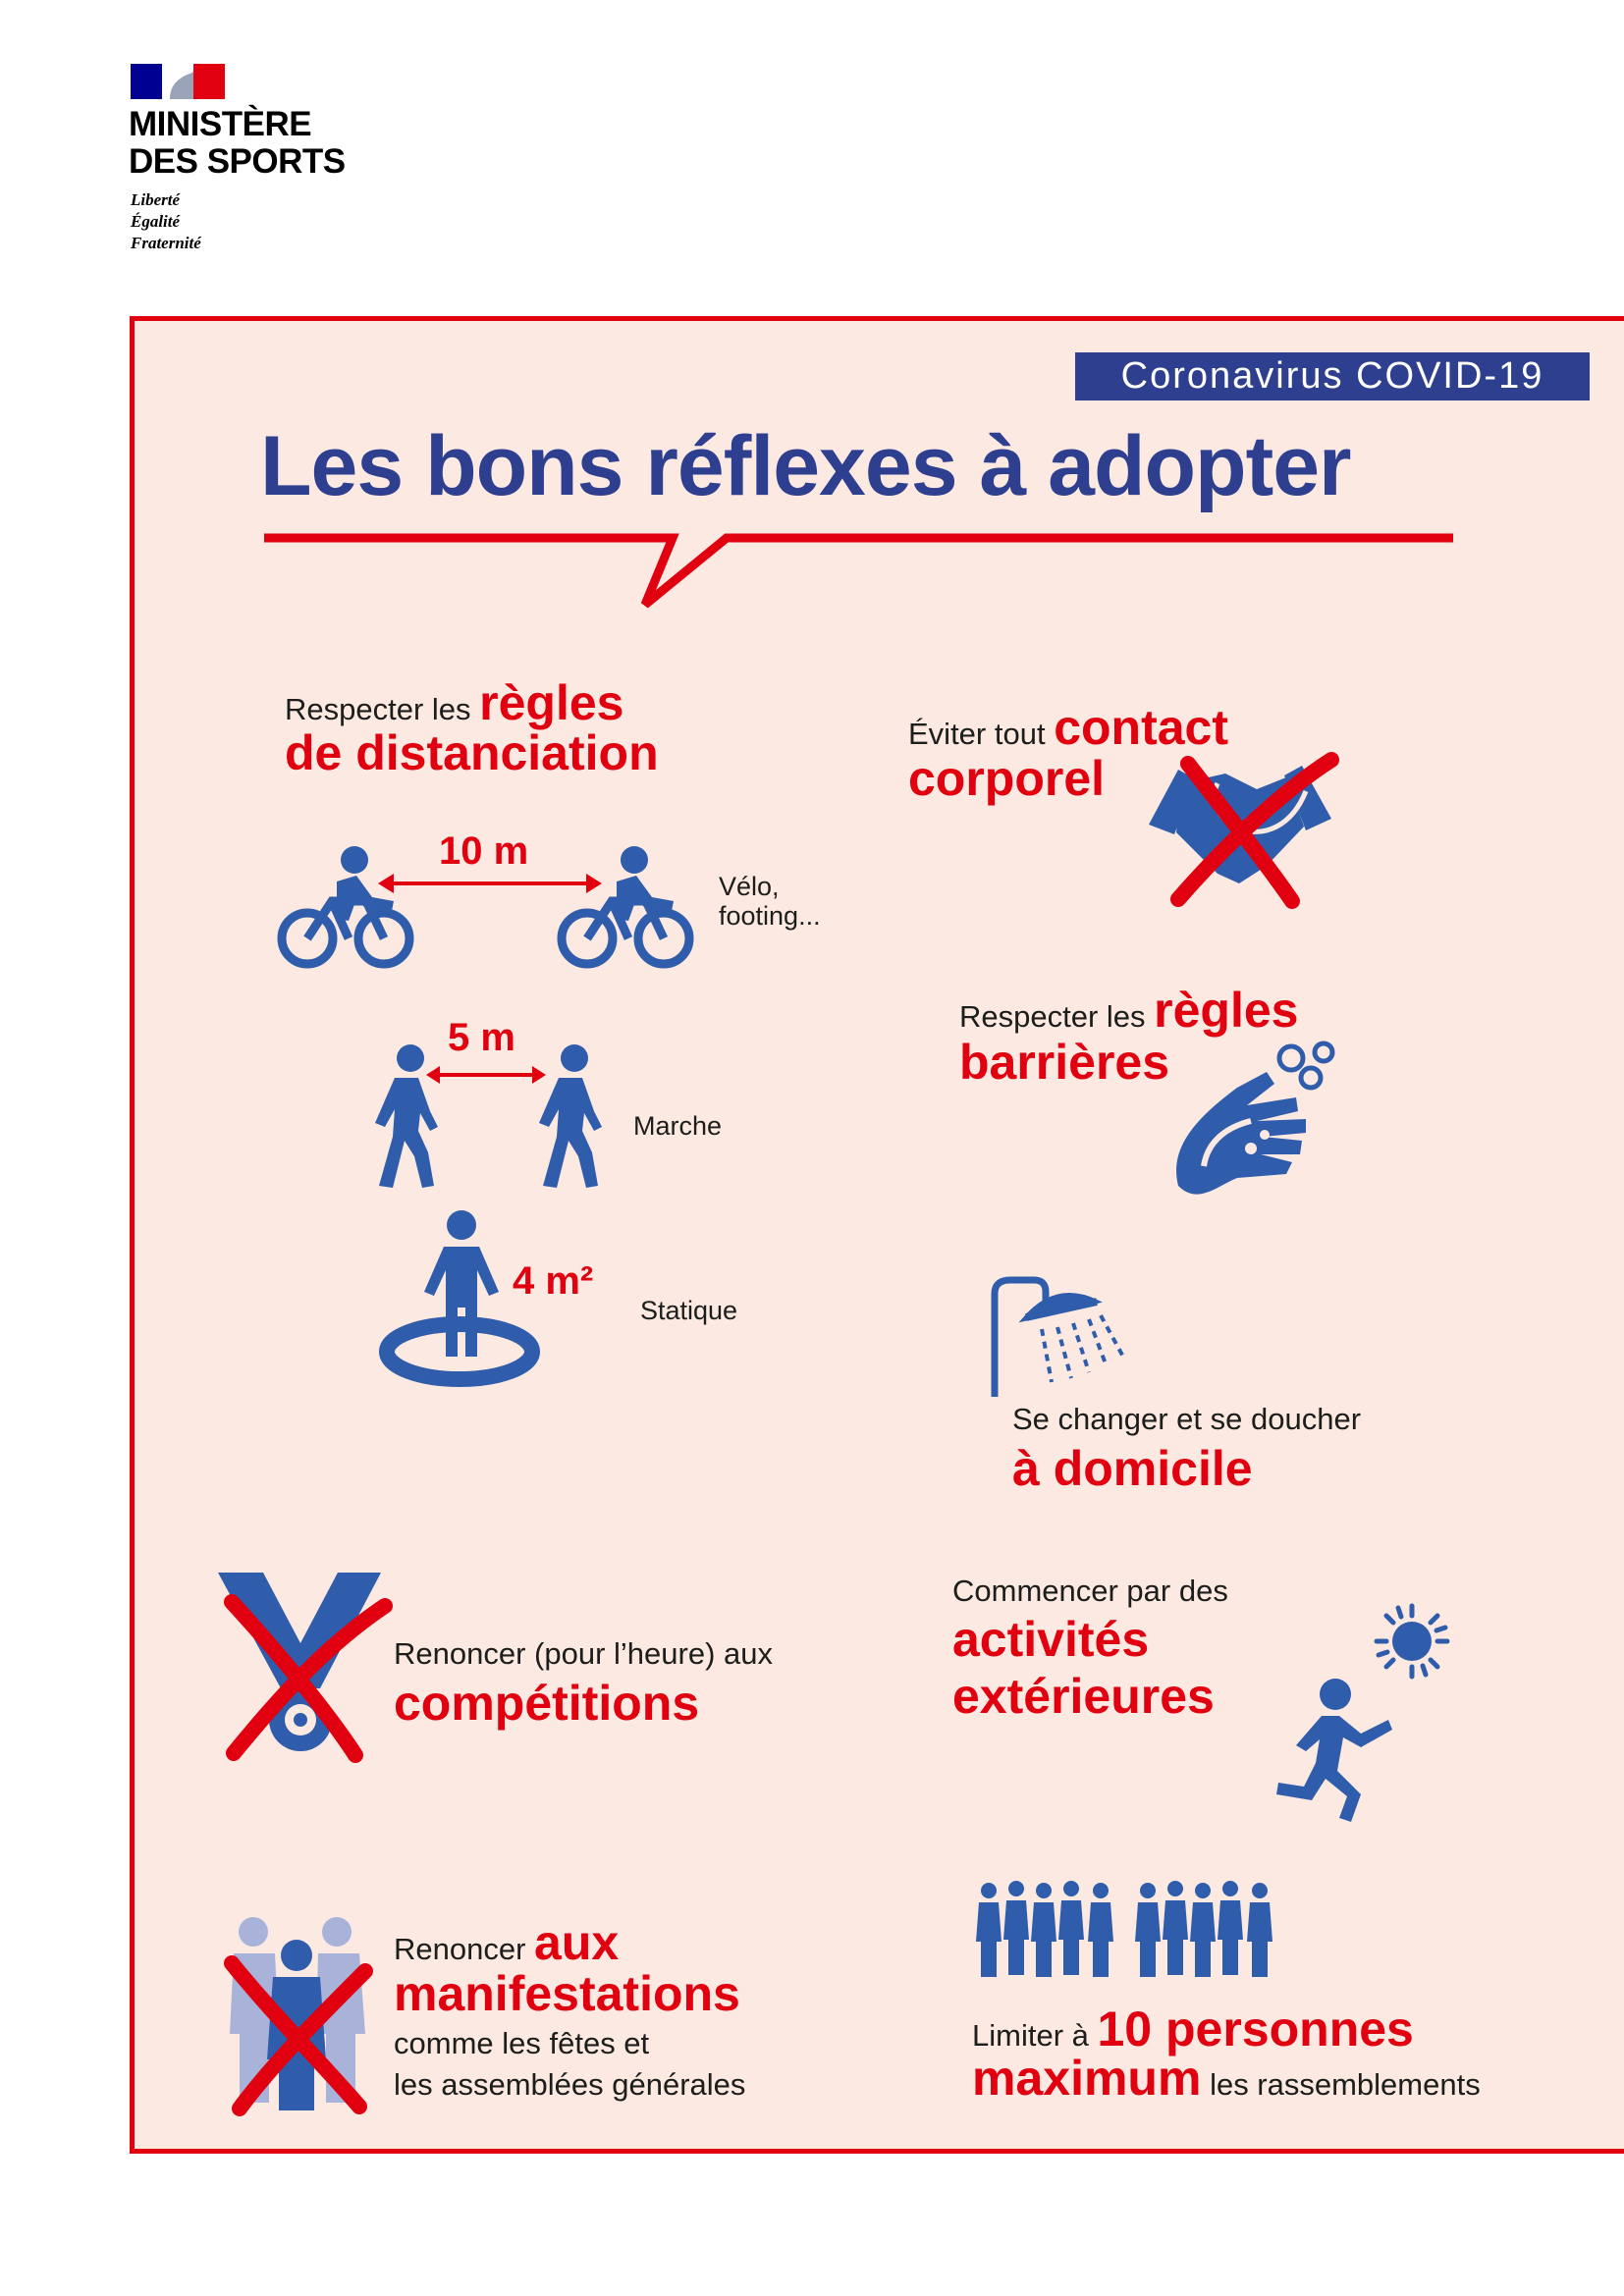 The height and width of the screenshot is (2296, 1624). What do you see at coordinates (484, 851) in the screenshot?
I see `distance-label-10m: 10 m` at bounding box center [484, 851].